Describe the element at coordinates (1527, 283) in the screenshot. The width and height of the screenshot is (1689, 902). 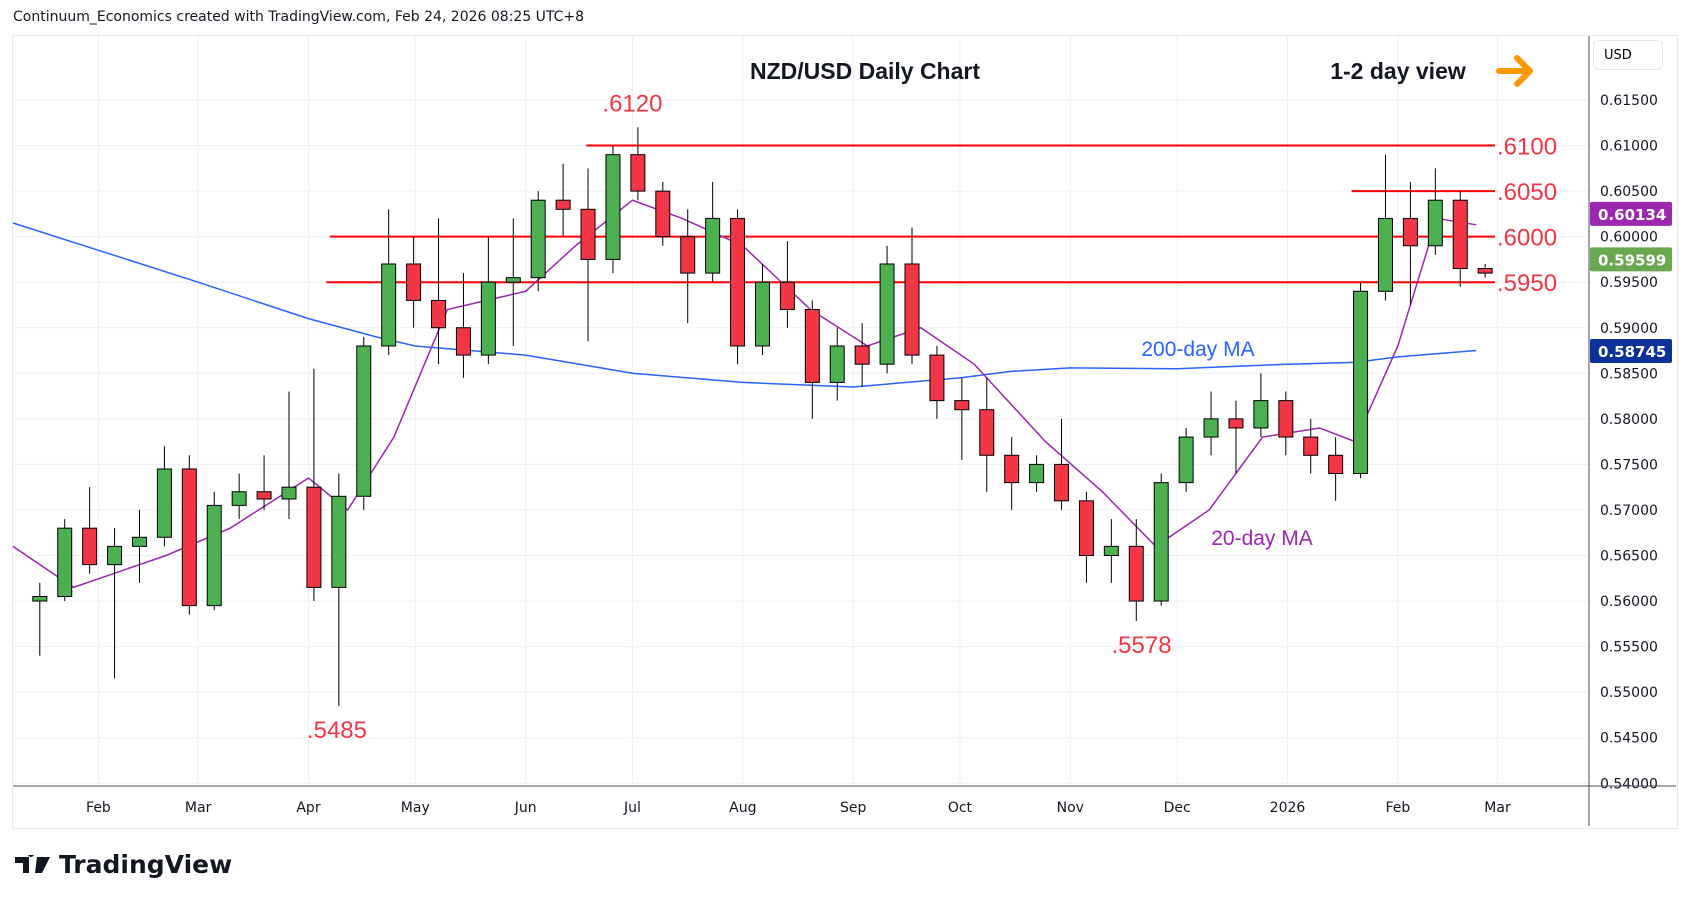
I see `level-label: .5950` at that location.